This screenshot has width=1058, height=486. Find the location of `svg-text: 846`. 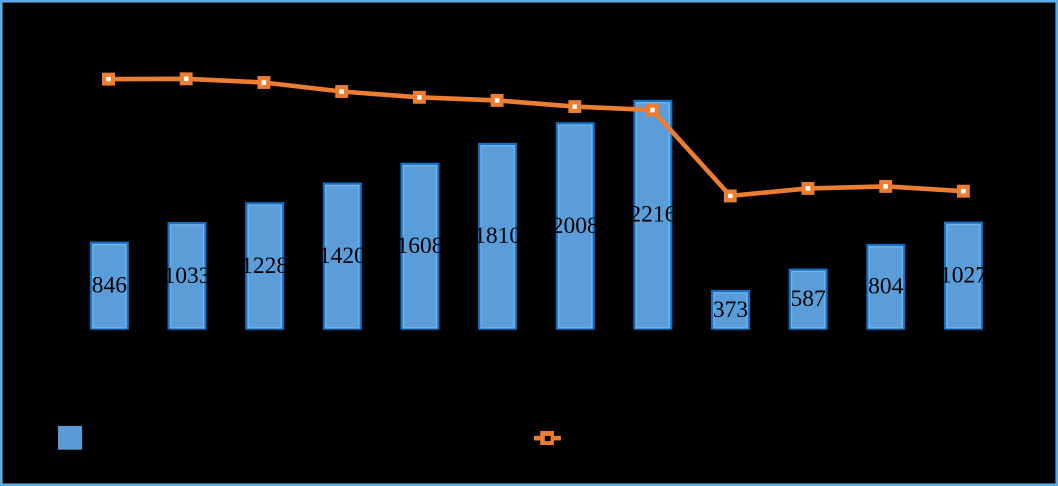

svg-text: 846 is located at coordinates (110, 286).